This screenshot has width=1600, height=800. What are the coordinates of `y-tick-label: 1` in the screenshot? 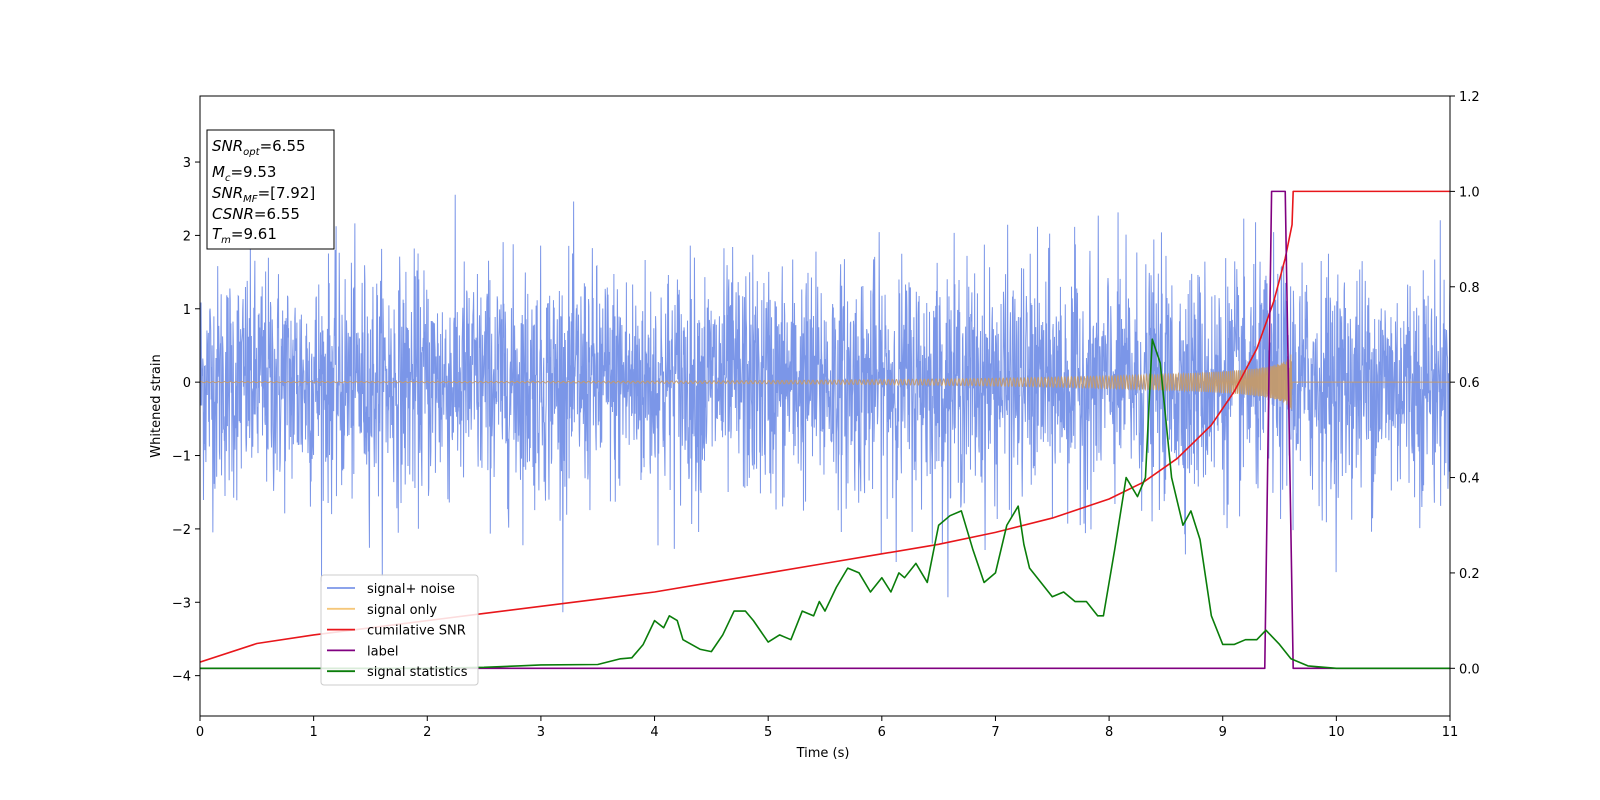 It's located at (187, 310).